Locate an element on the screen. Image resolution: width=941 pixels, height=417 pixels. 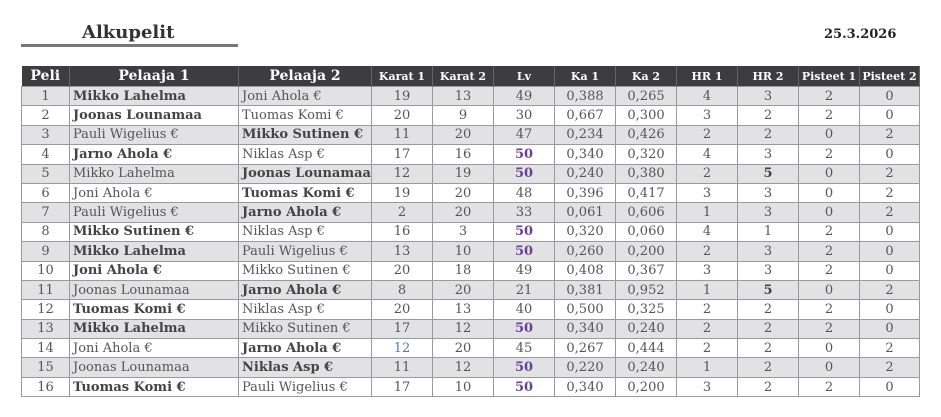
cell-peli: 1 is located at coordinates (45, 96).